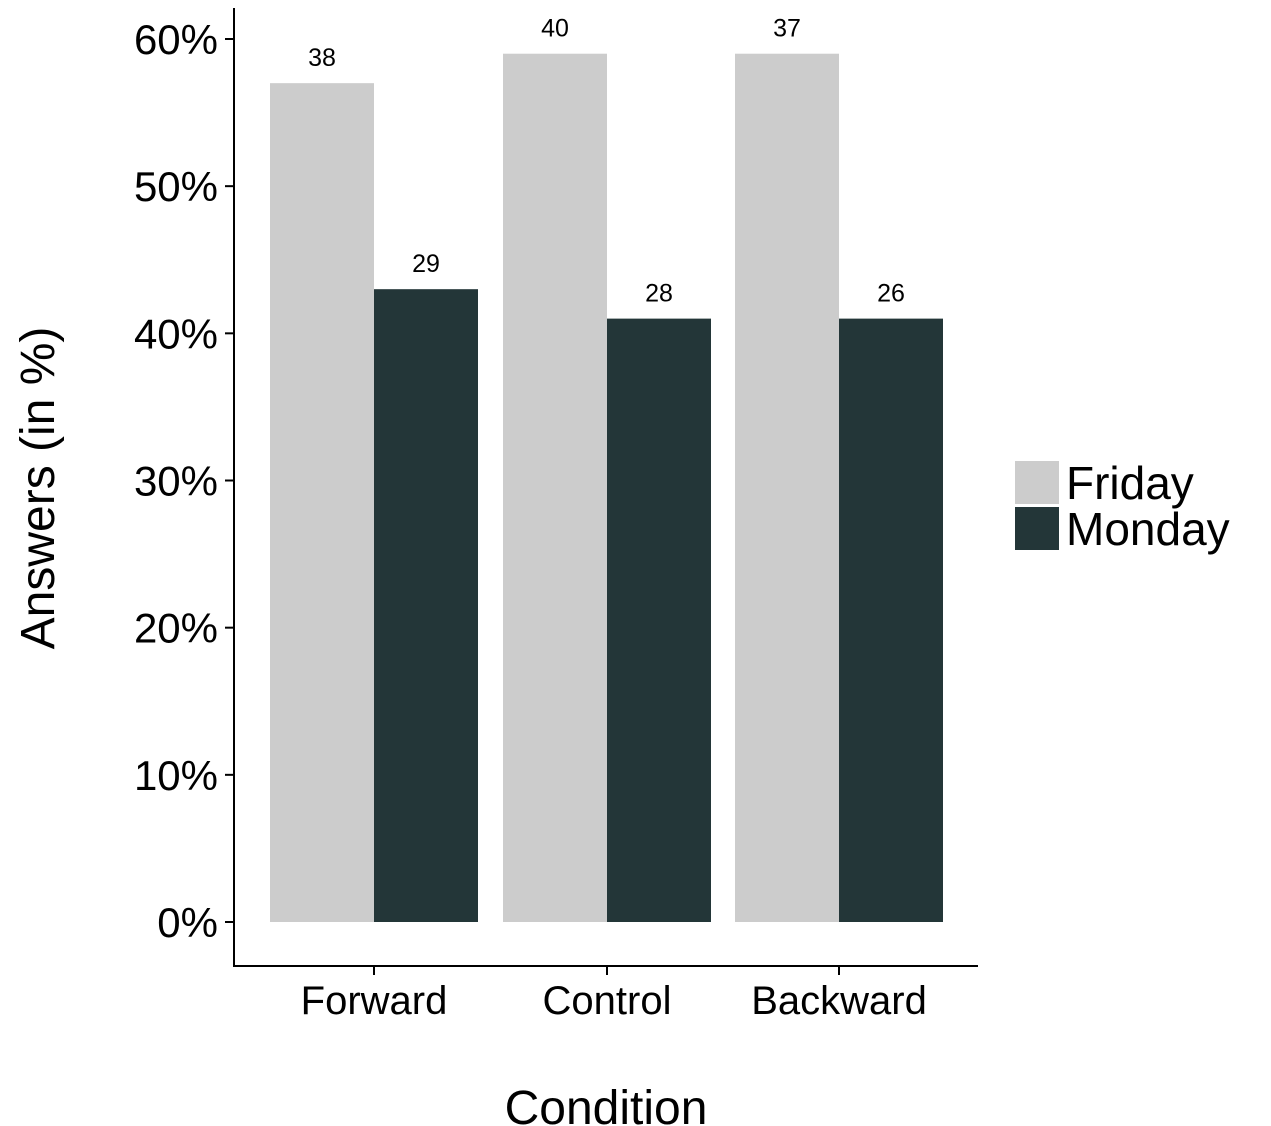 The image size is (1271, 1126). I want to click on bar-monday-control, so click(659, 620).